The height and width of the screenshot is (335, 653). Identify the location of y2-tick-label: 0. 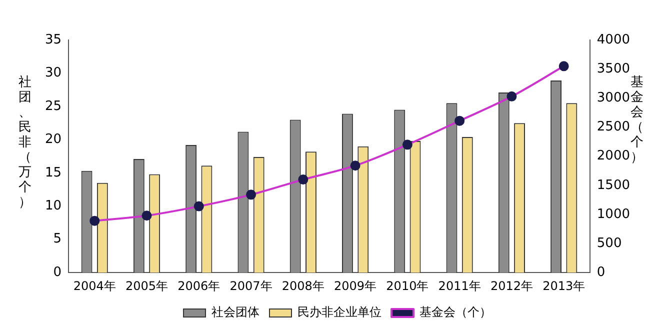
(601, 272).